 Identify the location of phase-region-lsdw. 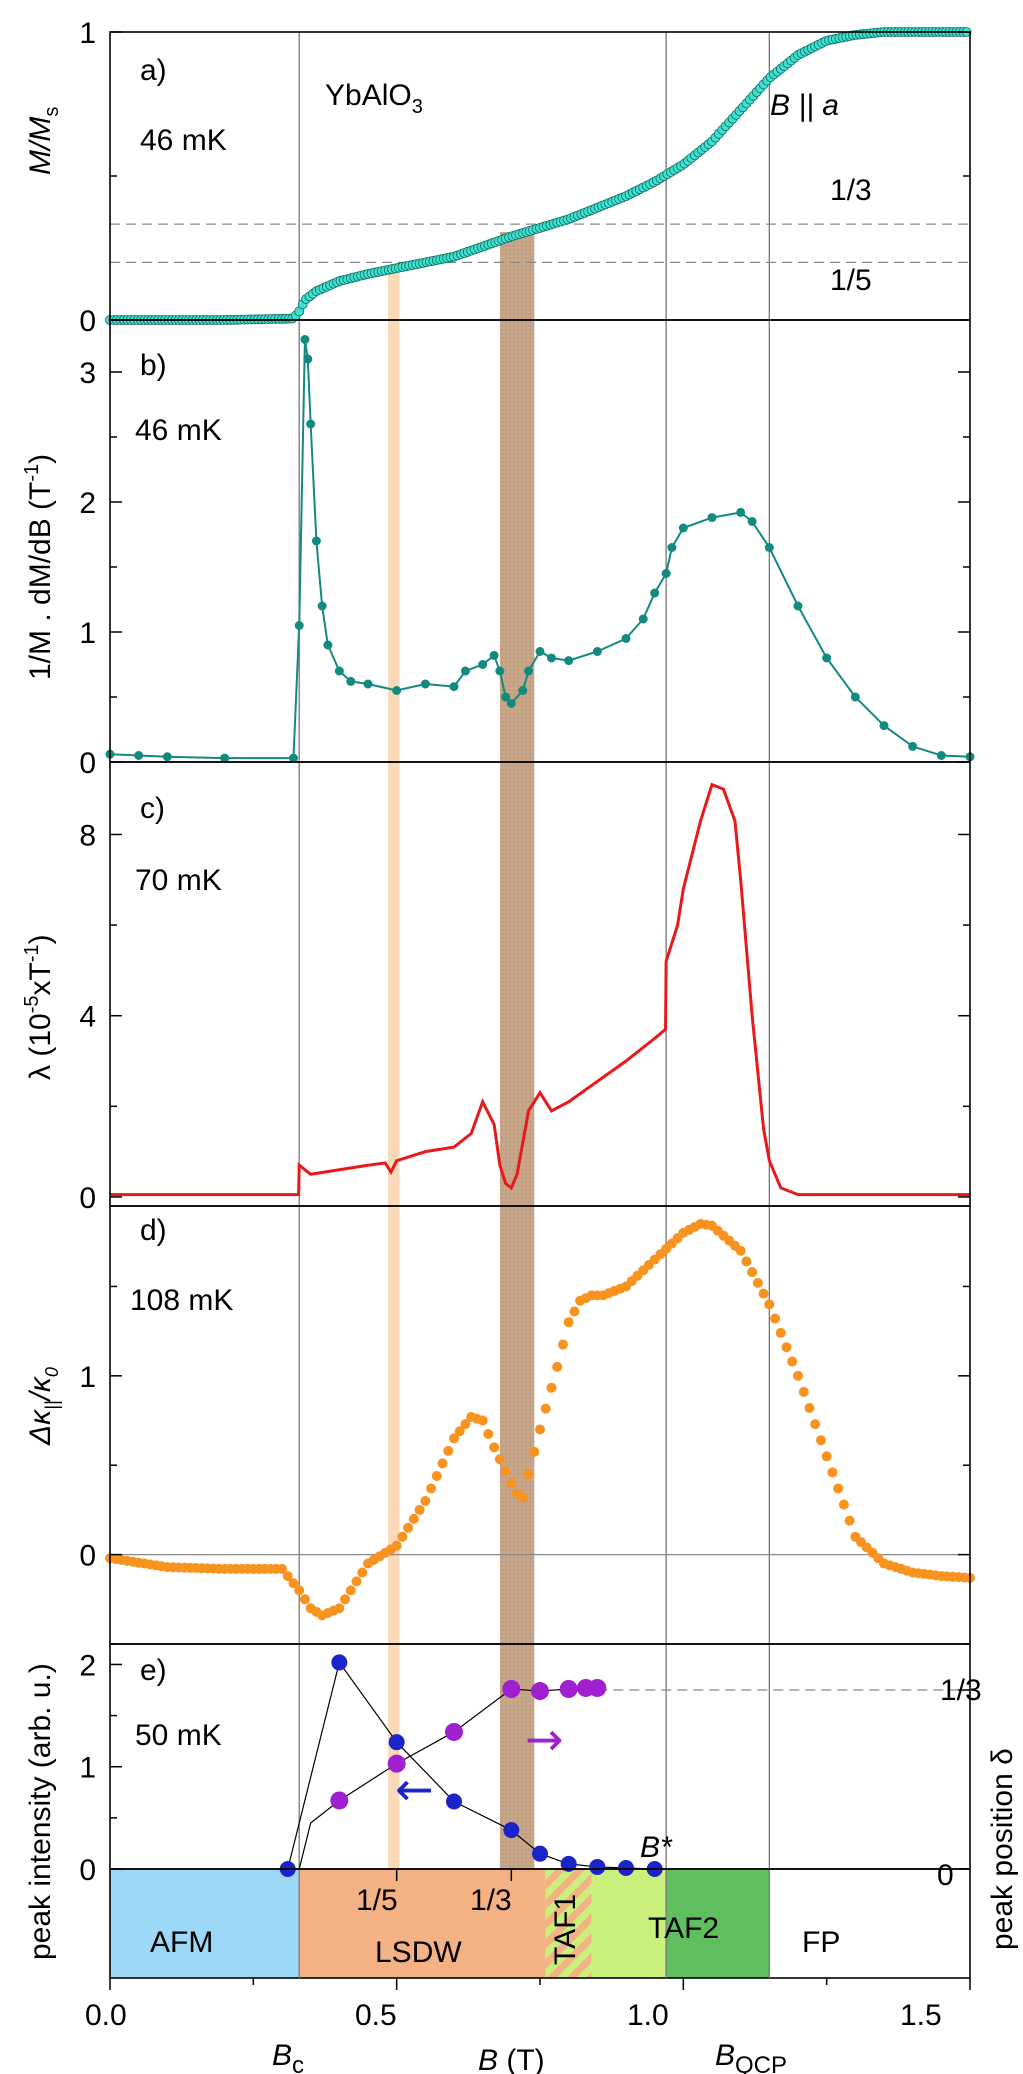
(422, 1923).